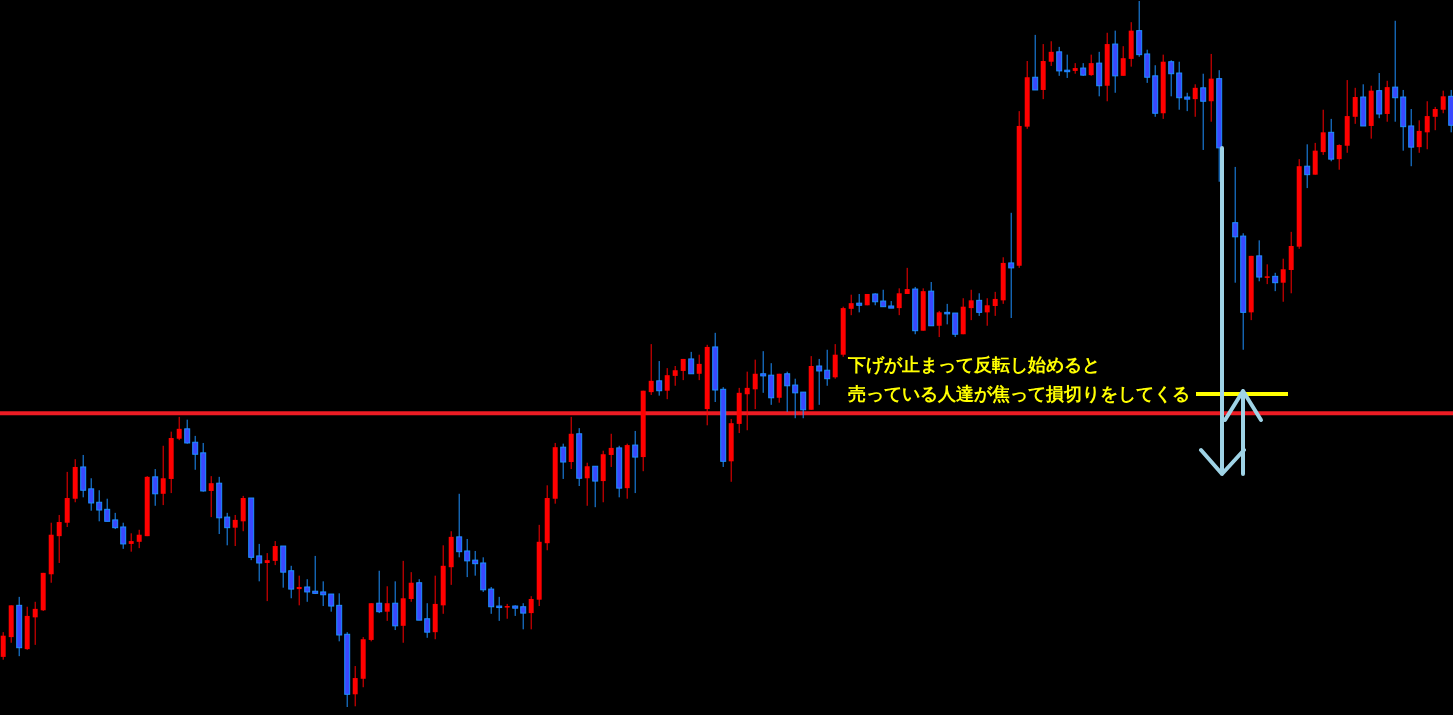 This screenshot has height=715, width=1453. I want to click on annotation: 下げが止まって反転し始めると, so click(974, 364).